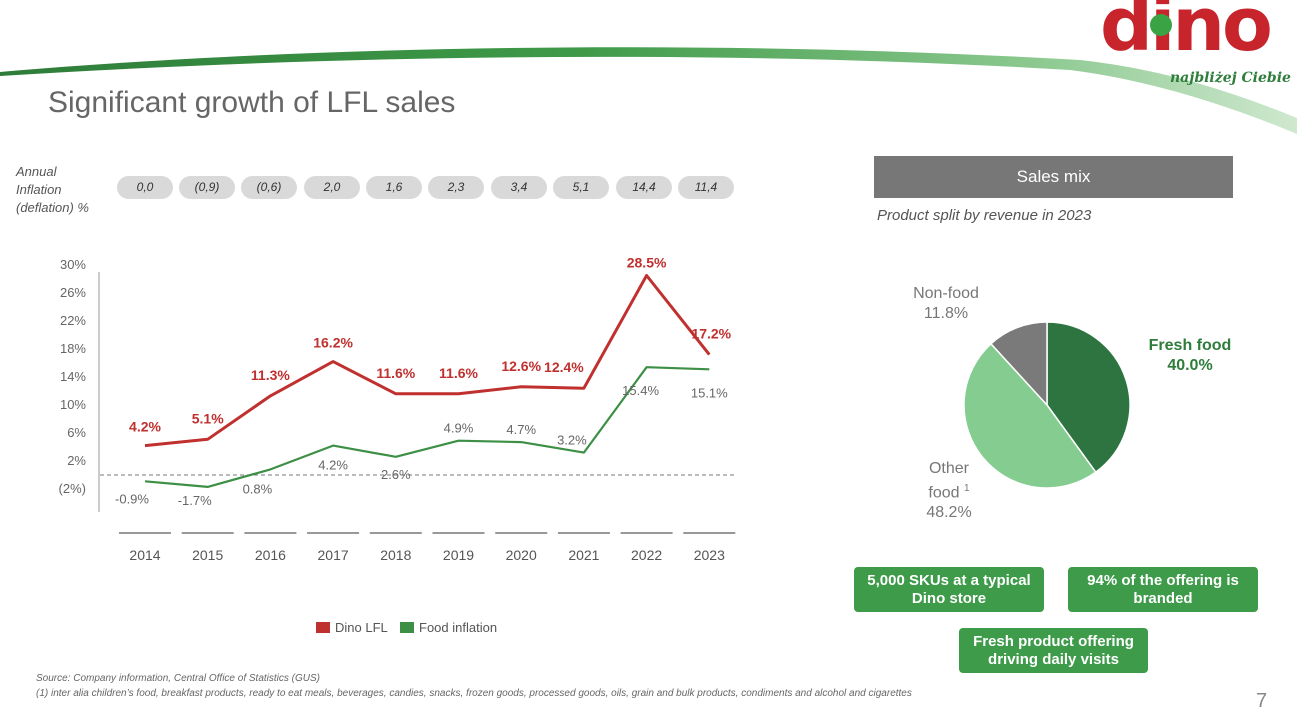  Describe the element at coordinates (458, 555) in the screenshot. I see `x-tick-label: 2019` at that location.